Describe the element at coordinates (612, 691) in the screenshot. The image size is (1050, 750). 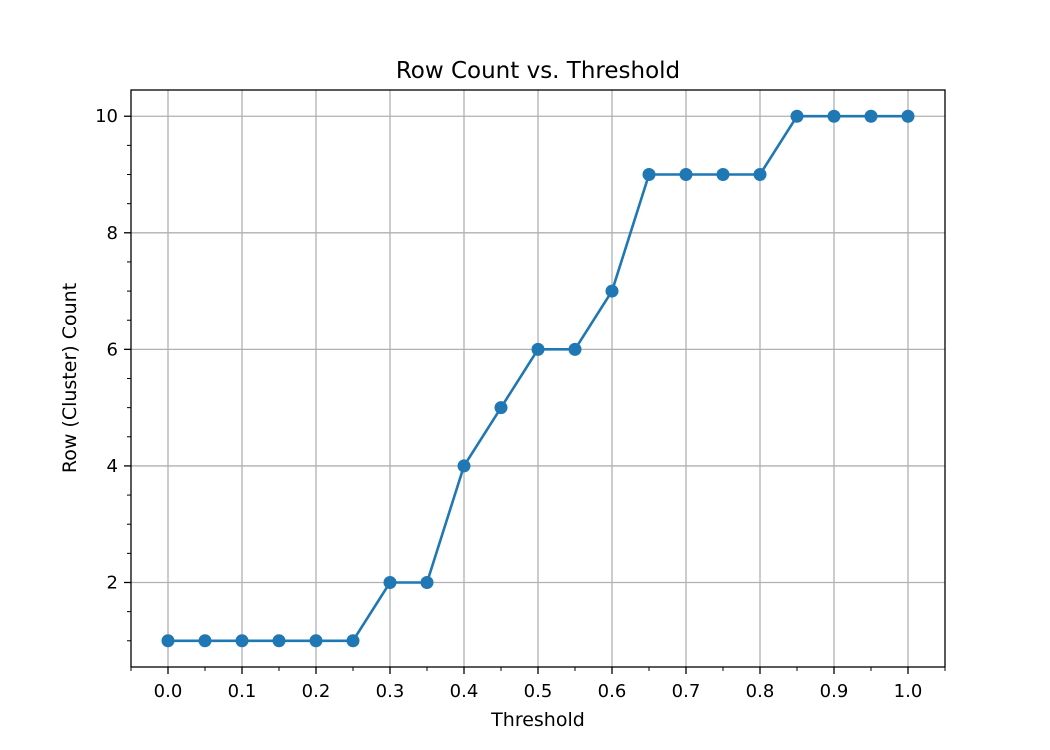
I see `x-tick-label: 0.6` at that location.